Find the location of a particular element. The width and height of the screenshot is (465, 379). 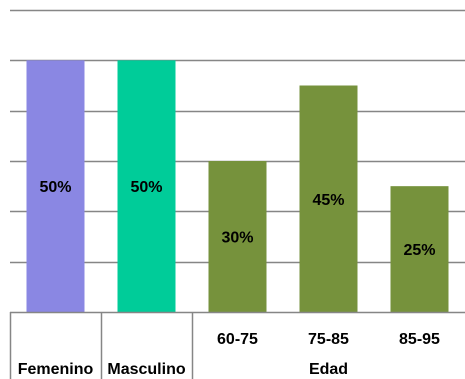

category-label-masculino: Masculino is located at coordinates (146, 369).